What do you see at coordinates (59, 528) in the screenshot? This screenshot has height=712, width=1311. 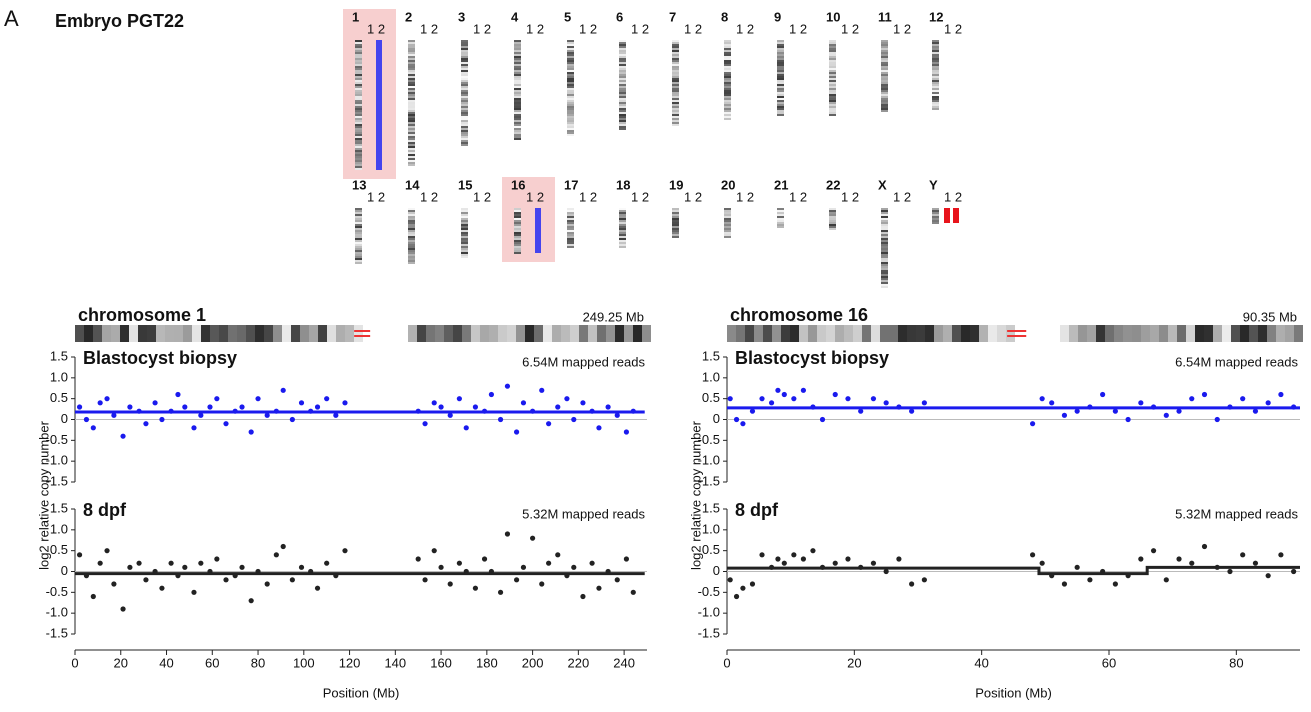 I see `y-tick-label: 1.0` at bounding box center [59, 528].